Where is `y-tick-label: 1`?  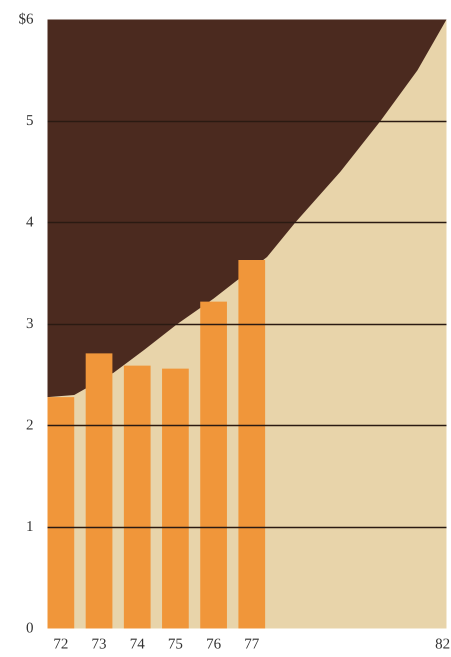
y-tick-label: 1 is located at coordinates (30, 527).